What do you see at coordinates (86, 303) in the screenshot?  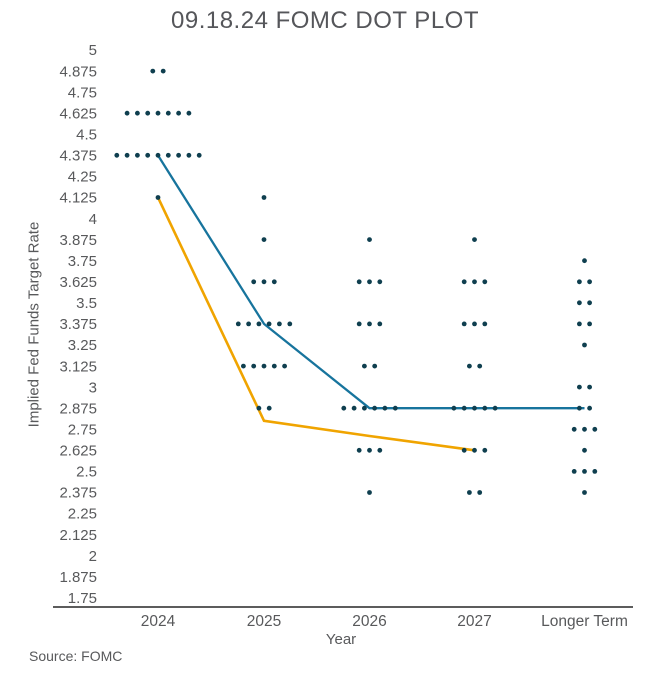 I see `y-tick-label: 3.5` at bounding box center [86, 303].